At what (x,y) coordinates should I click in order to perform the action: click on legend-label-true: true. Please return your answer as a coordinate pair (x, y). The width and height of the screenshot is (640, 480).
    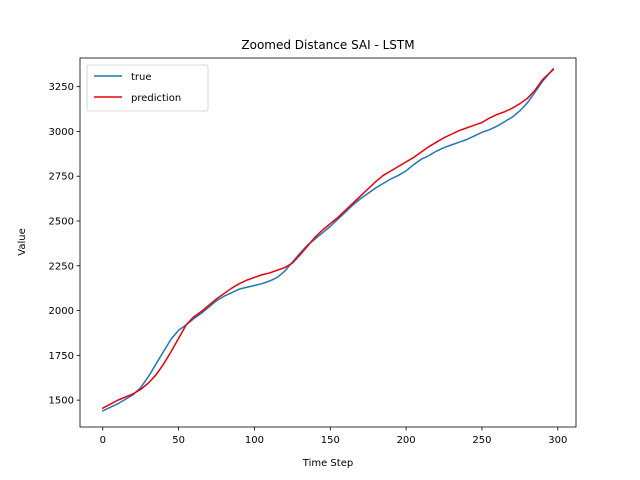
    Looking at the image, I should click on (141, 77).